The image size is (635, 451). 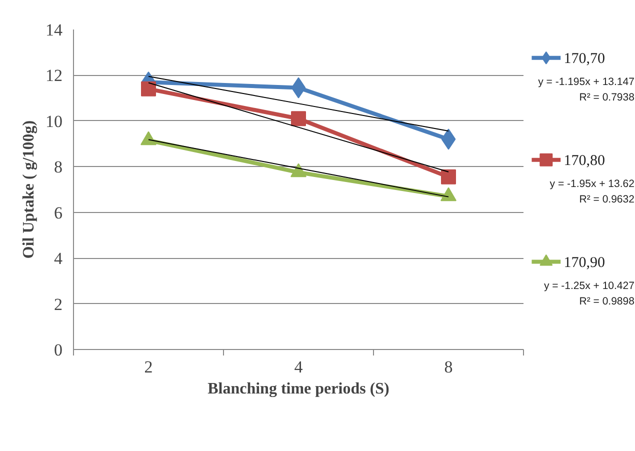 I want to click on x-tick-label: 2, so click(x=148, y=367).